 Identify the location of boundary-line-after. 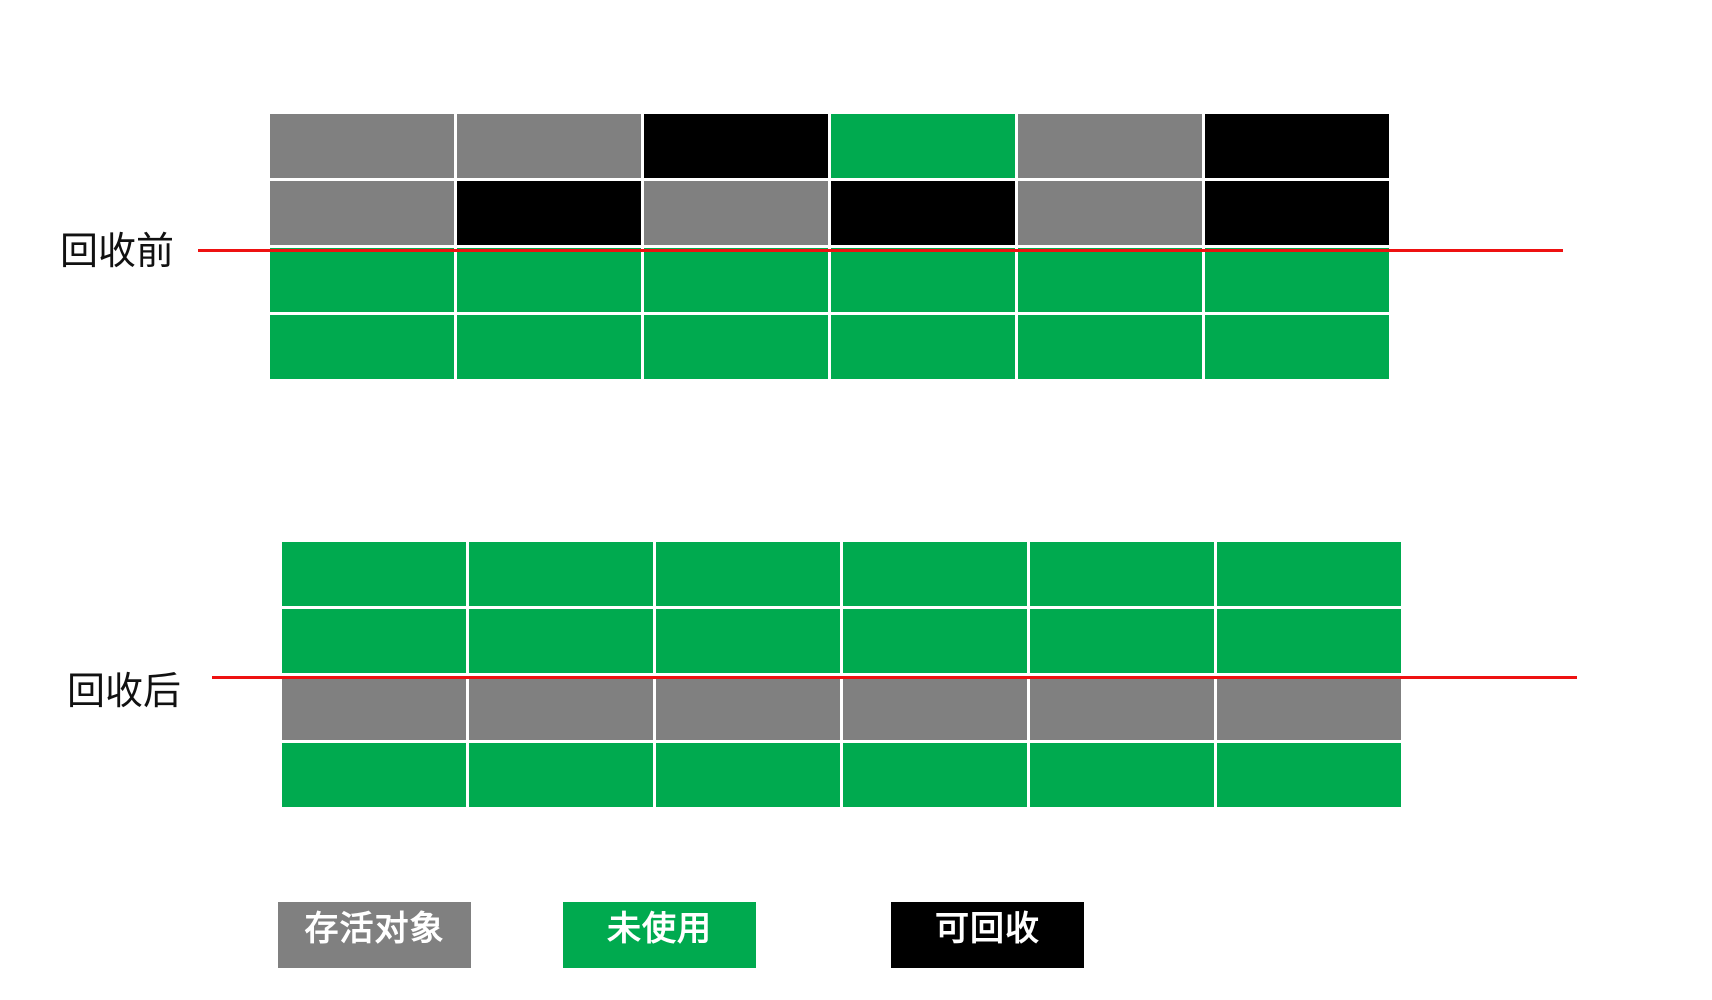
(894, 677).